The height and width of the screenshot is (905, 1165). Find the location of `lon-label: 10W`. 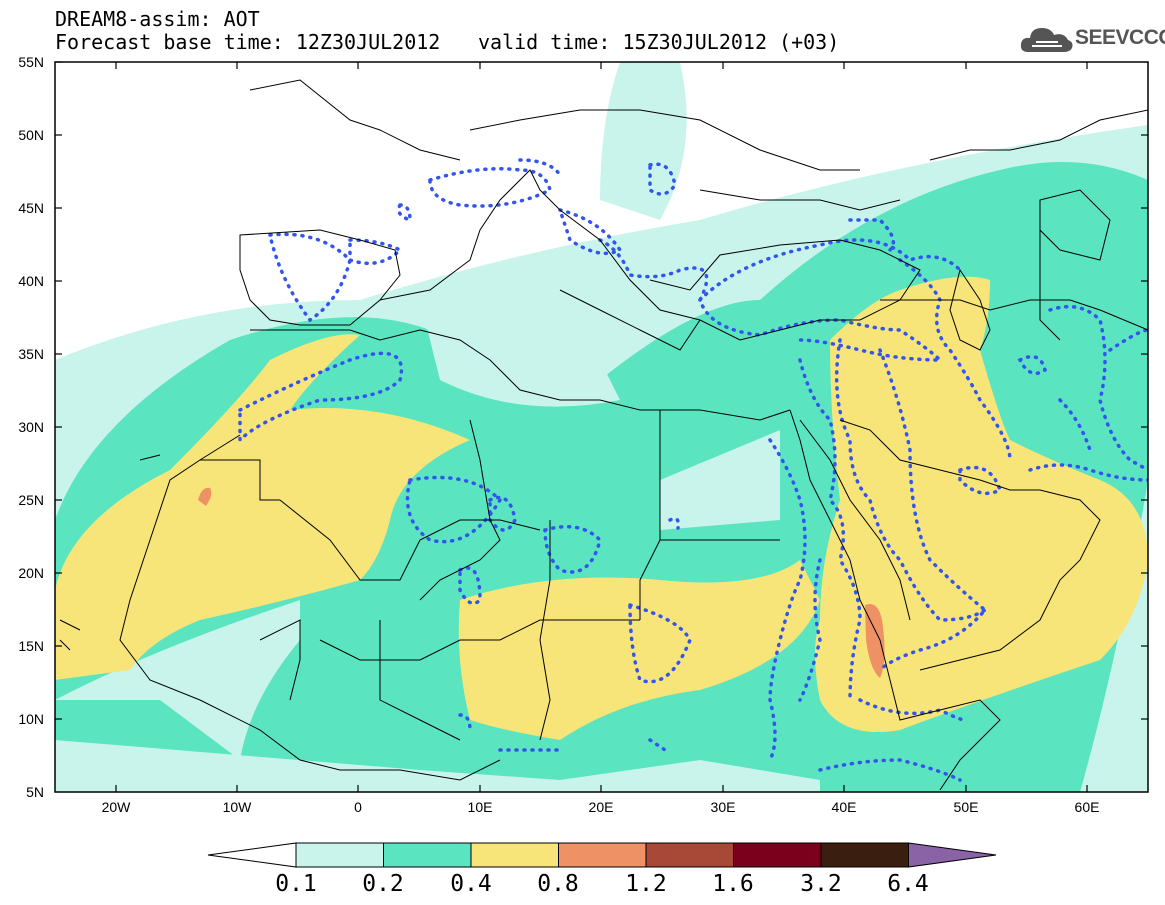

lon-label: 10W is located at coordinates (237, 807).